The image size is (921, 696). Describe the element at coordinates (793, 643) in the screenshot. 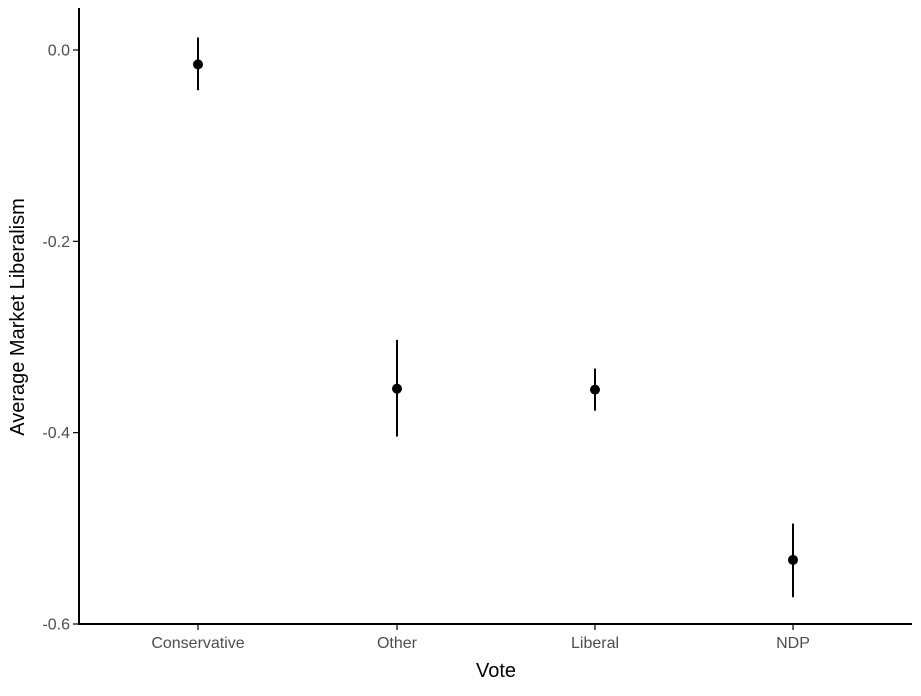

I see `x-tick-label: NDP` at that location.